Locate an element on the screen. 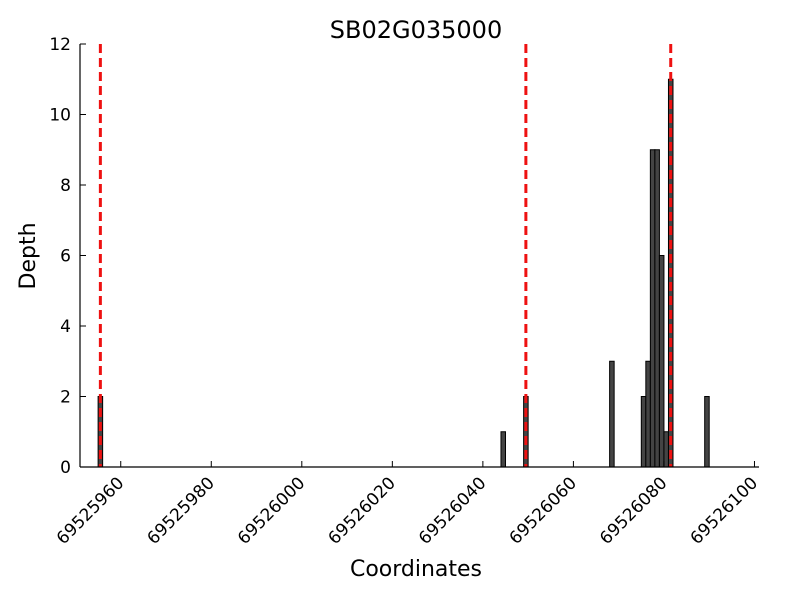  y-tick-label-0: 0 is located at coordinates (65, 468).